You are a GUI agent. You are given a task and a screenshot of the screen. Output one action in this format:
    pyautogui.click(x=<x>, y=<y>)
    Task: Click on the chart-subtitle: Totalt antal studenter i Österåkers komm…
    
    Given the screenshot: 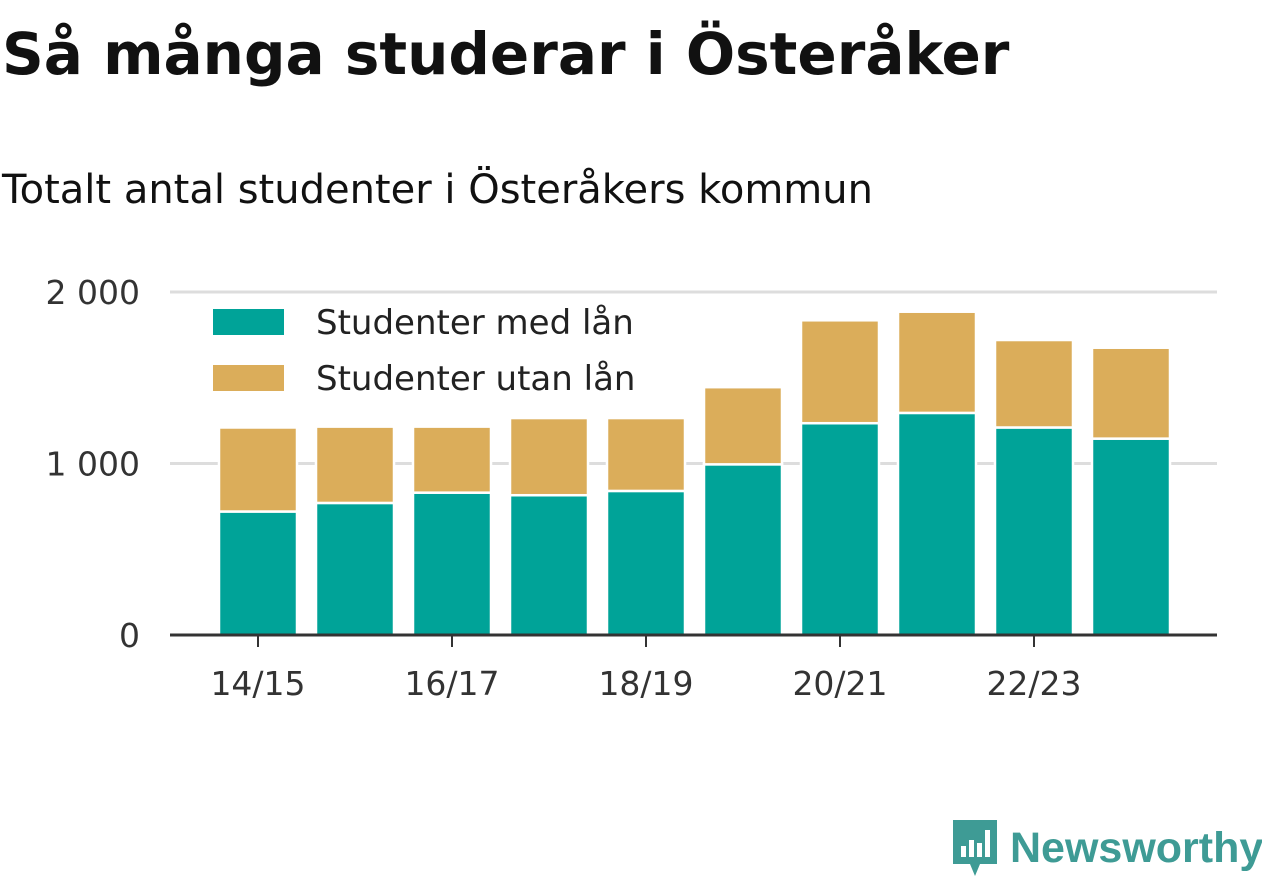 What is the action you would take?
    pyautogui.click(x=437, y=190)
    